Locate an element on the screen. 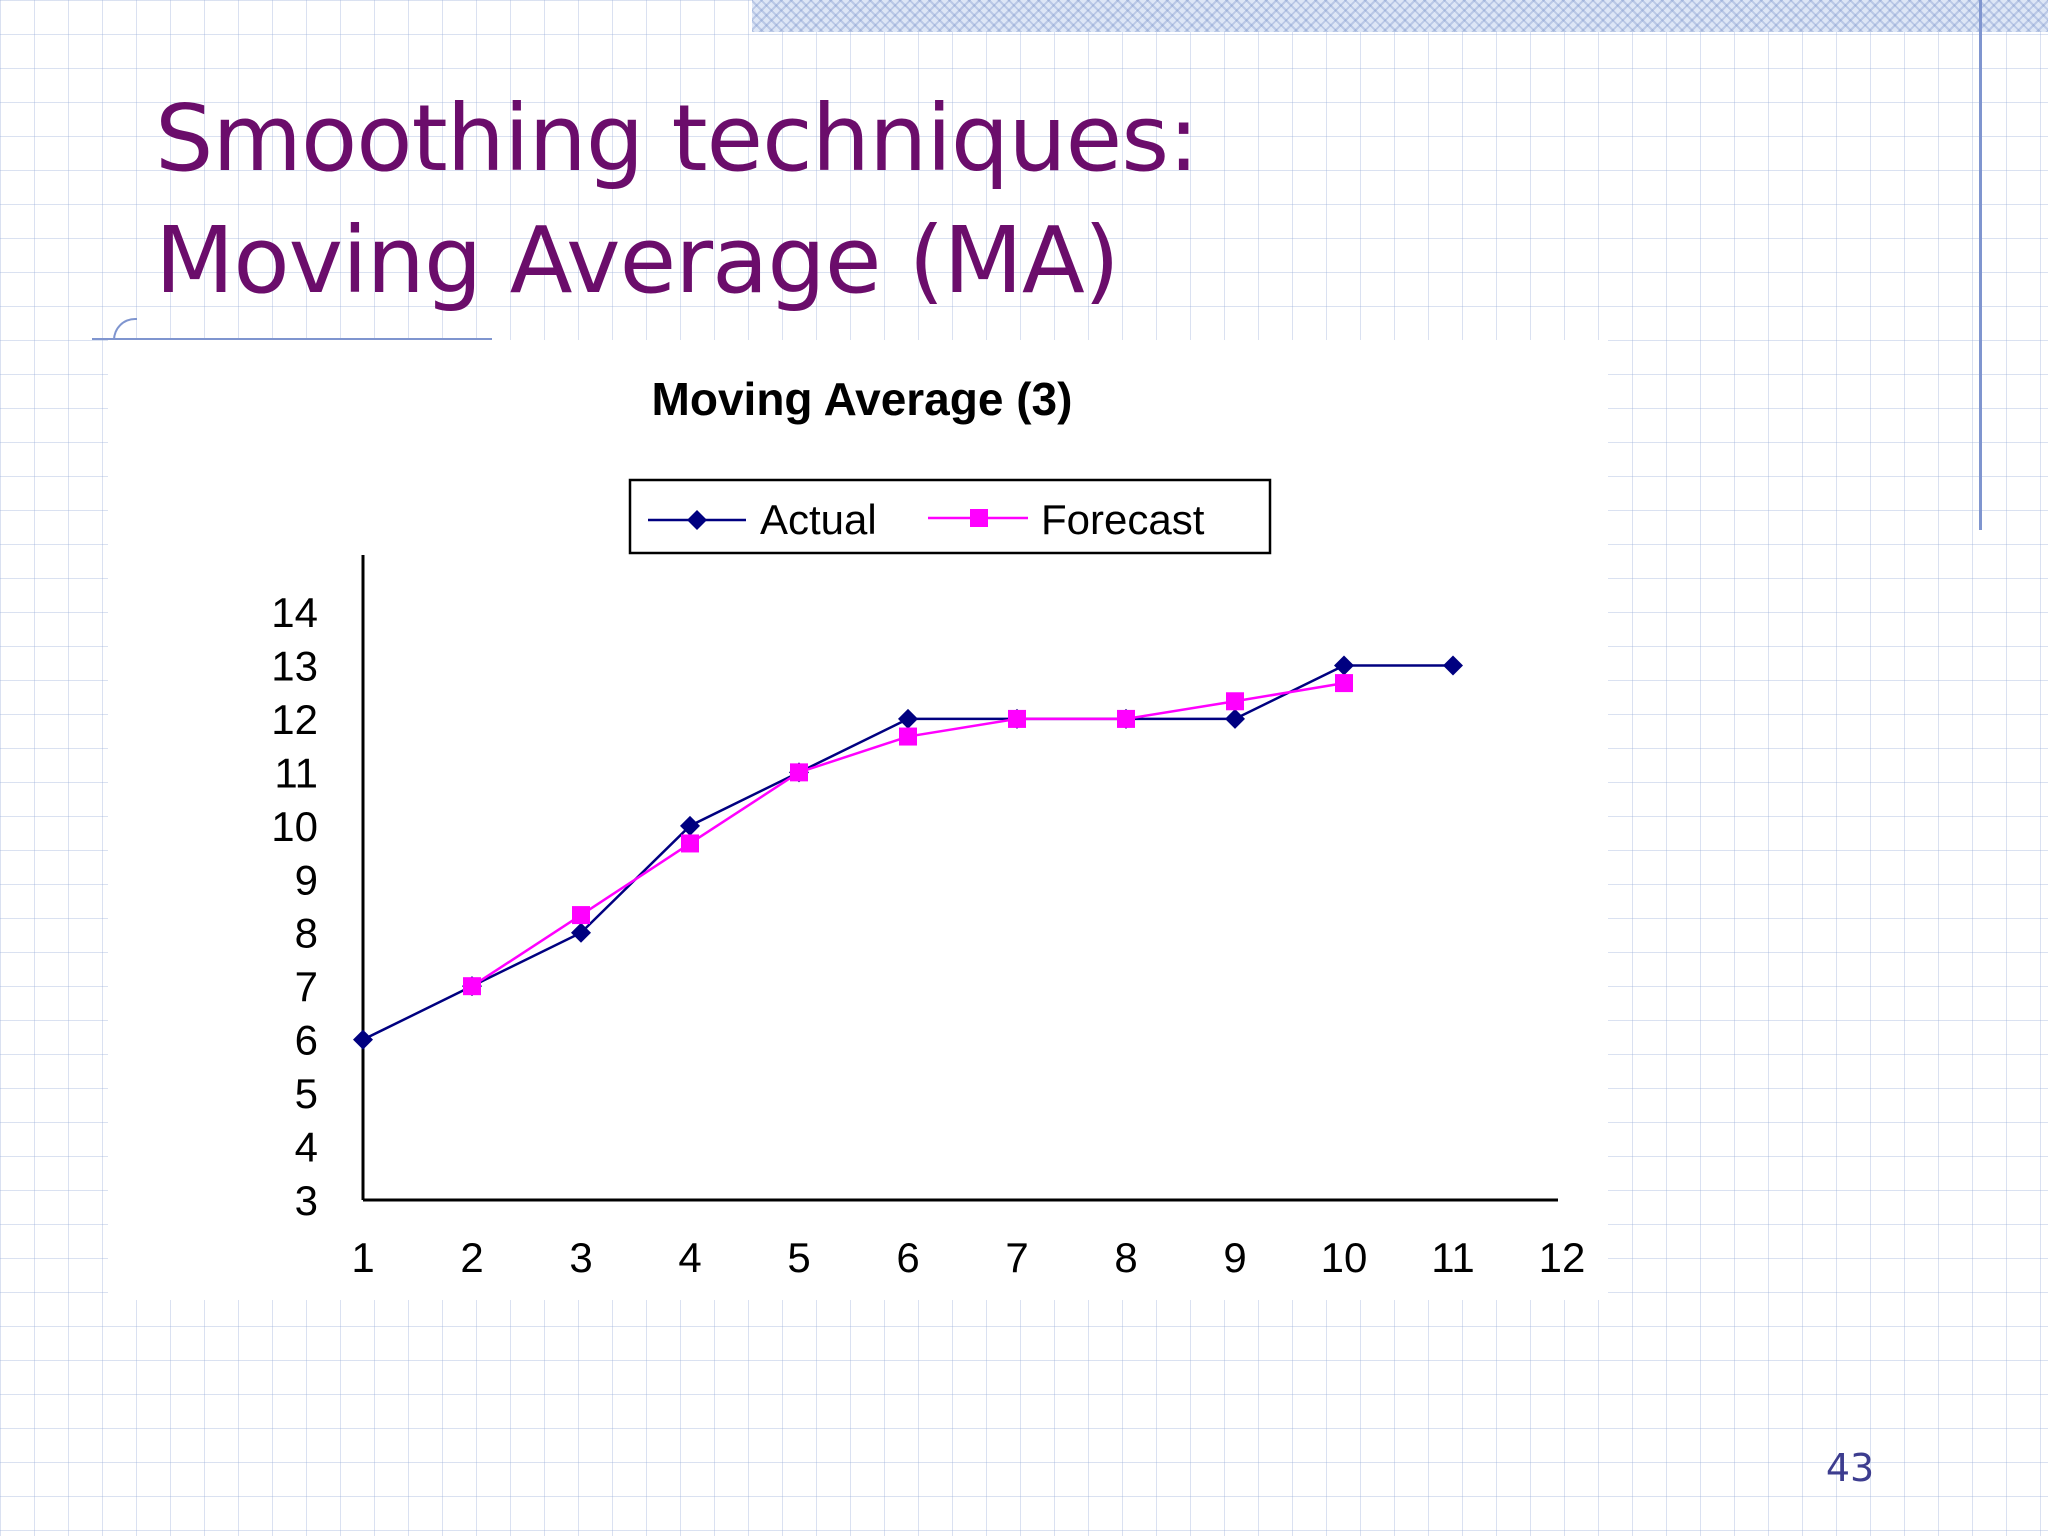  chart-legend: Actual Forecast is located at coordinates (950, 516).